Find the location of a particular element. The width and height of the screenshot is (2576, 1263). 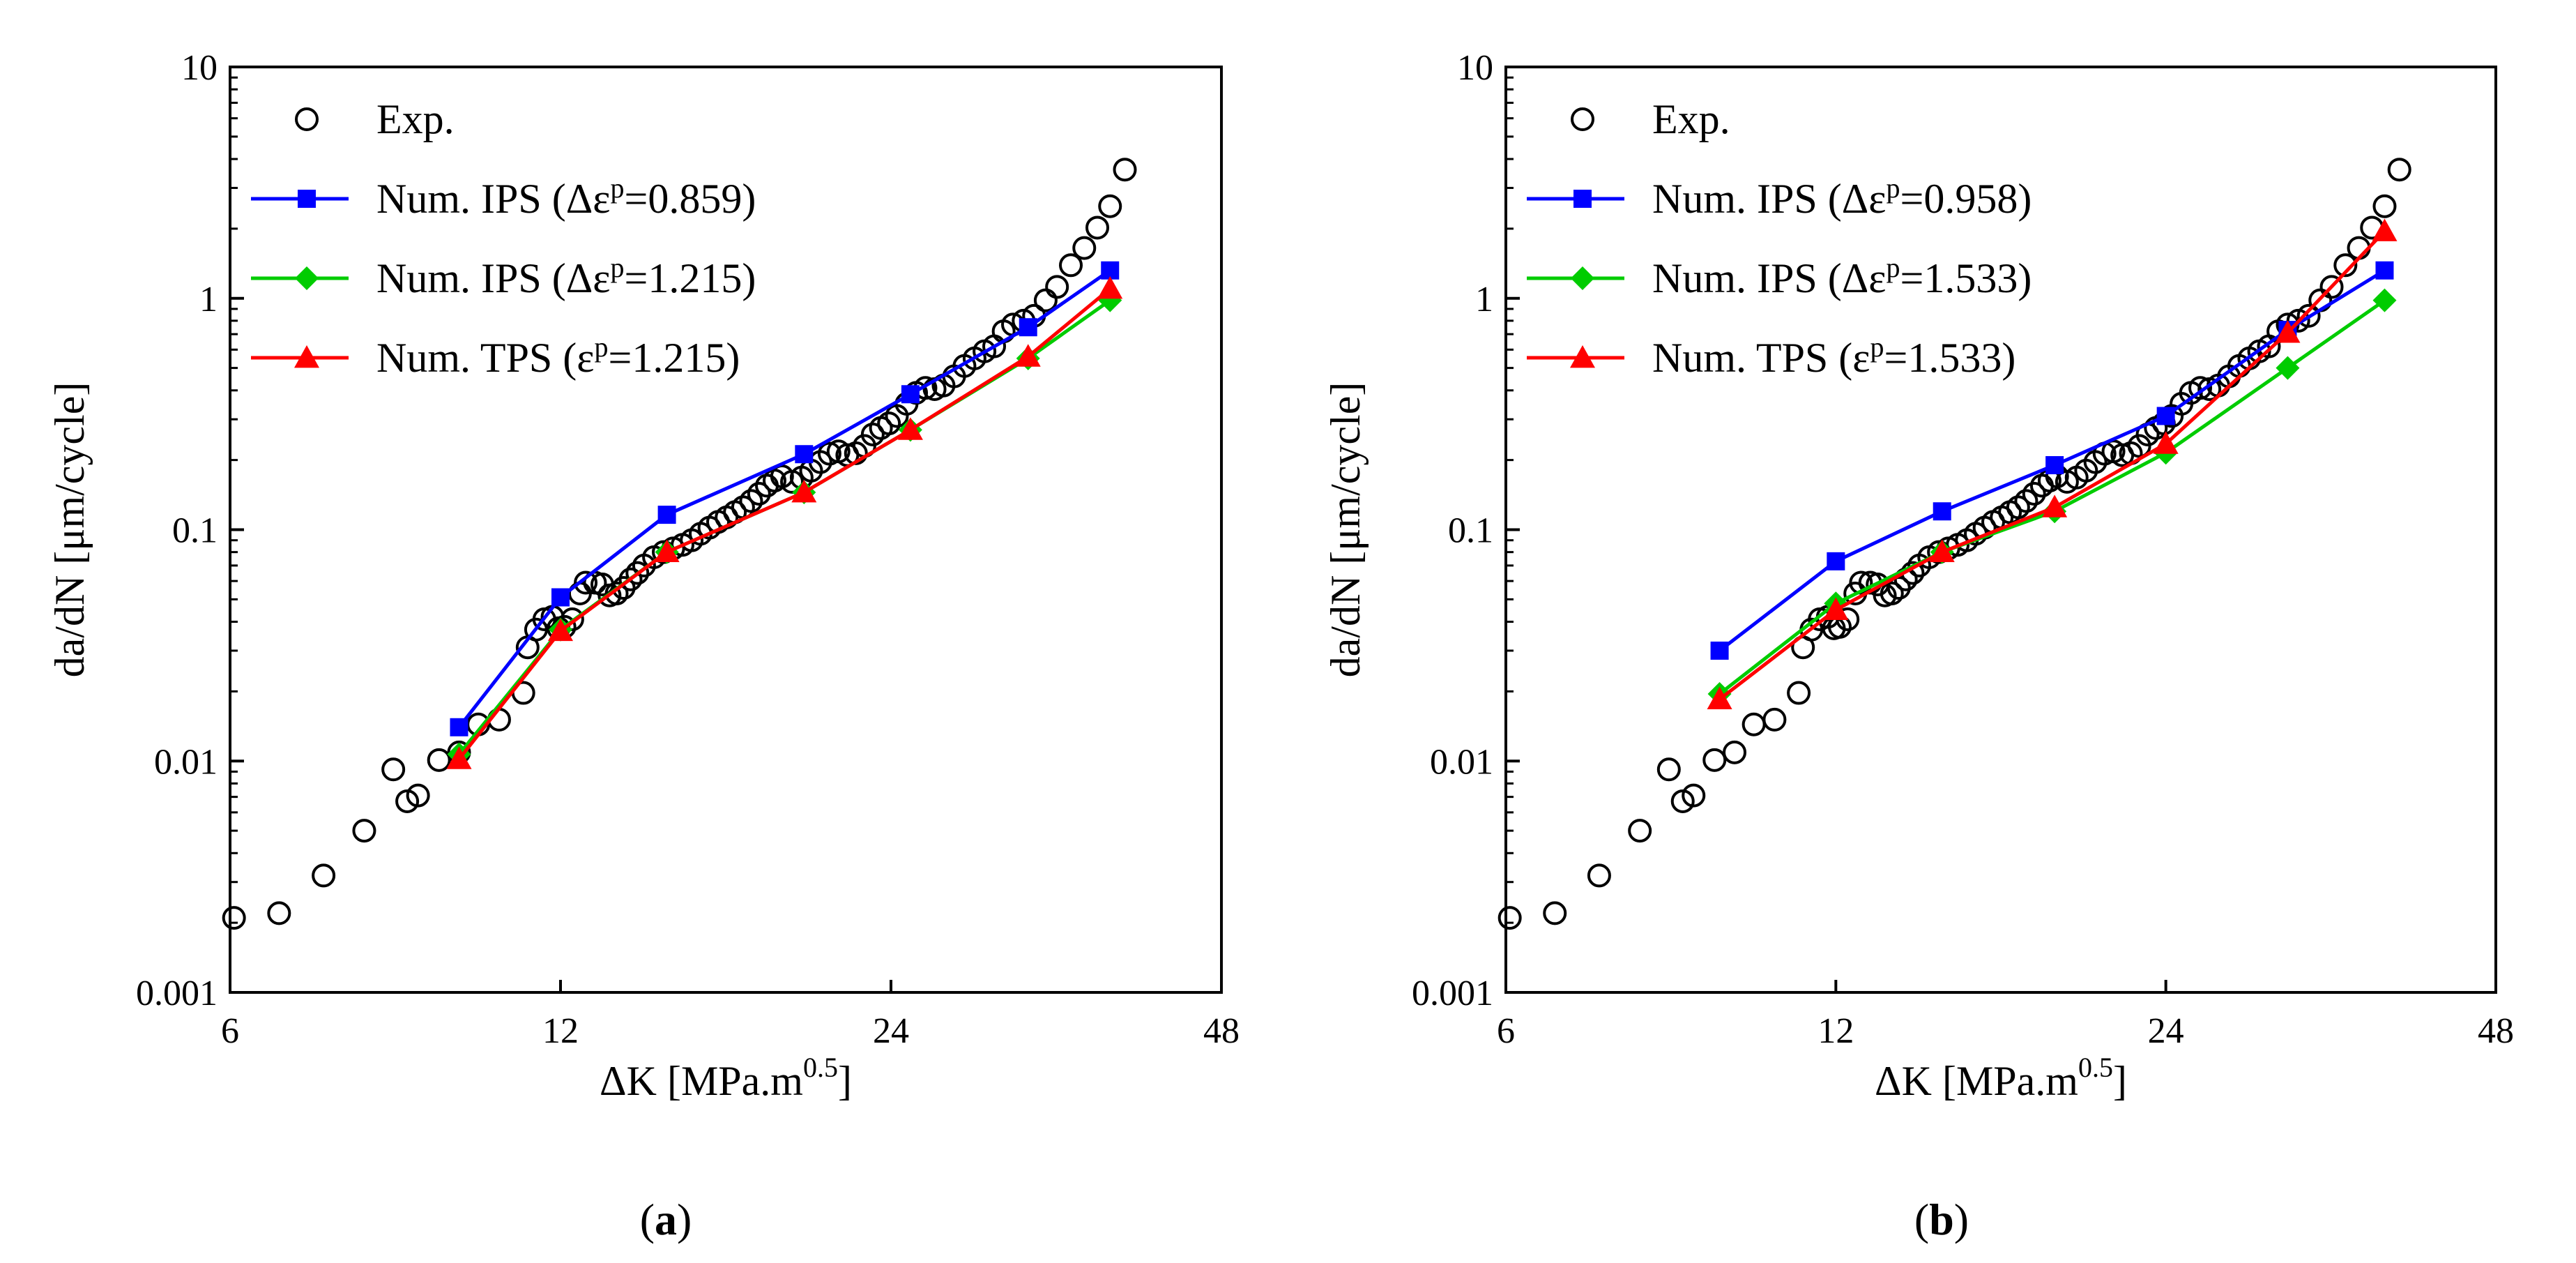

legend-text: Exp. is located at coordinates (416, 119).